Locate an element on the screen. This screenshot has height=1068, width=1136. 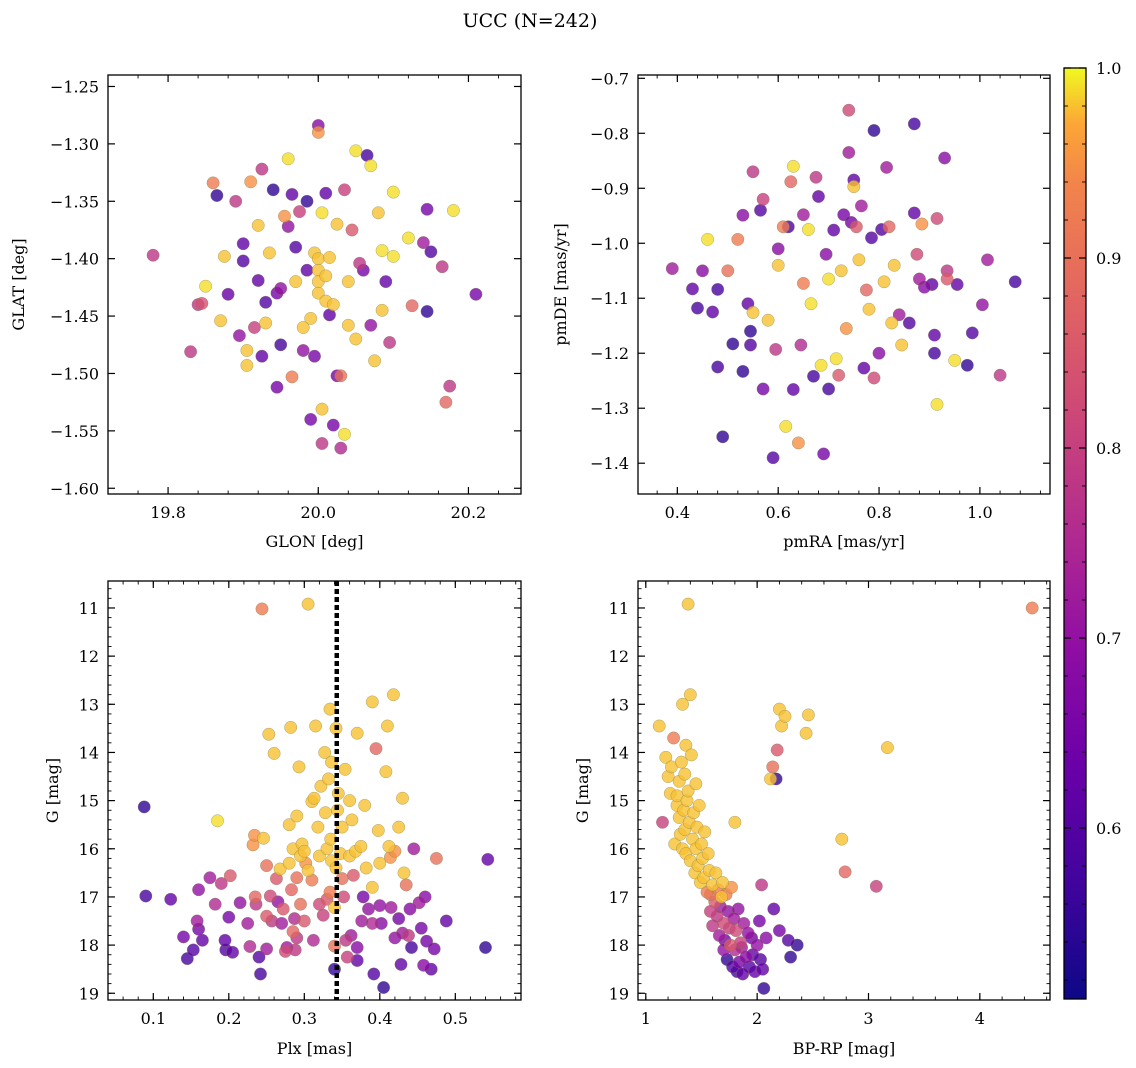
y-tick-label: 12 is located at coordinates (89, 656).